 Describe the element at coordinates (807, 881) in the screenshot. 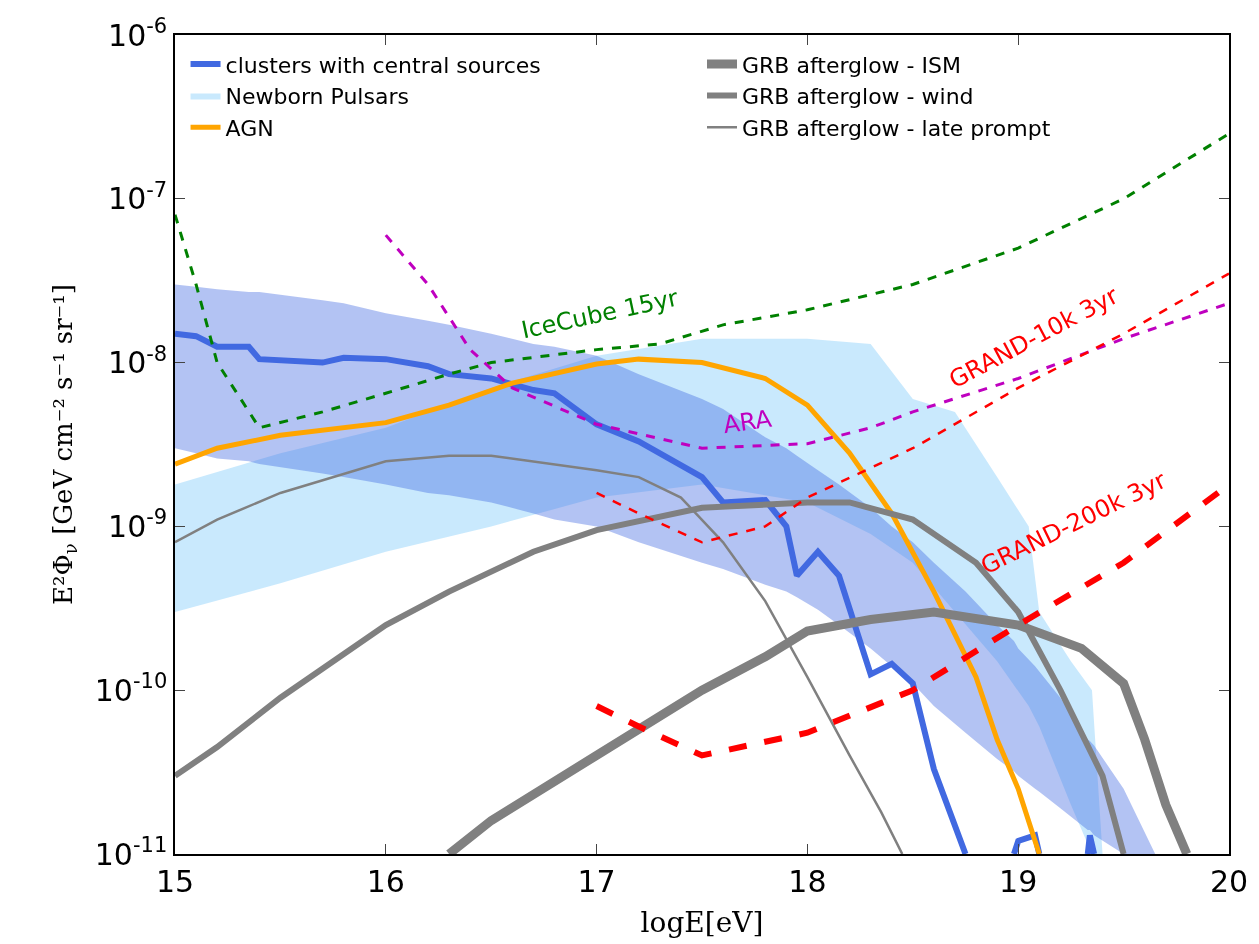

I see `x-tick-label: 18` at that location.